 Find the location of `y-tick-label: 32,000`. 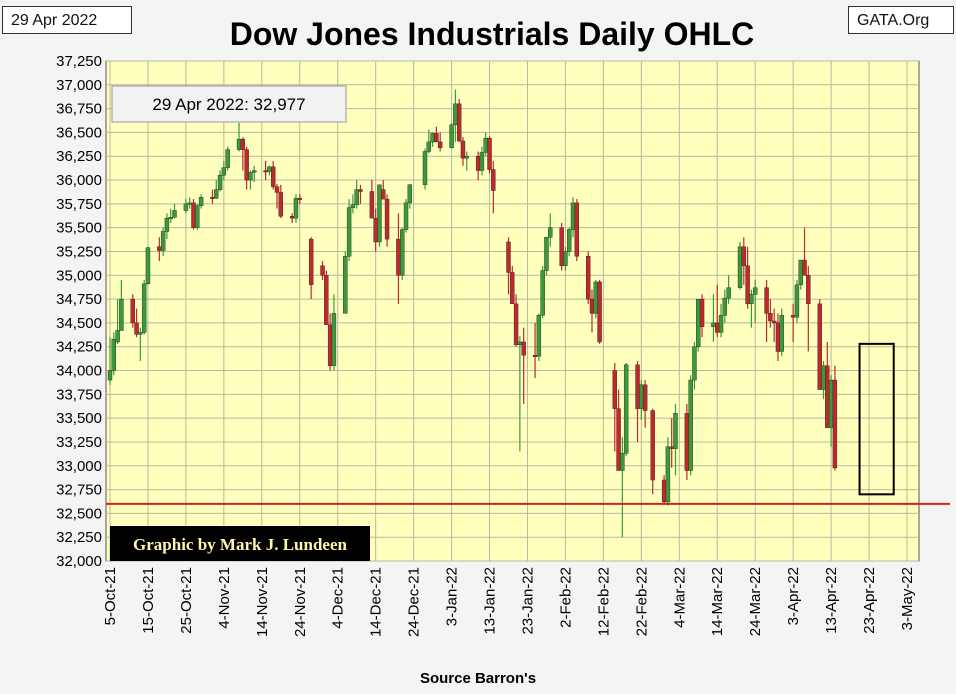

y-tick-label: 32,000 is located at coordinates (79, 561).